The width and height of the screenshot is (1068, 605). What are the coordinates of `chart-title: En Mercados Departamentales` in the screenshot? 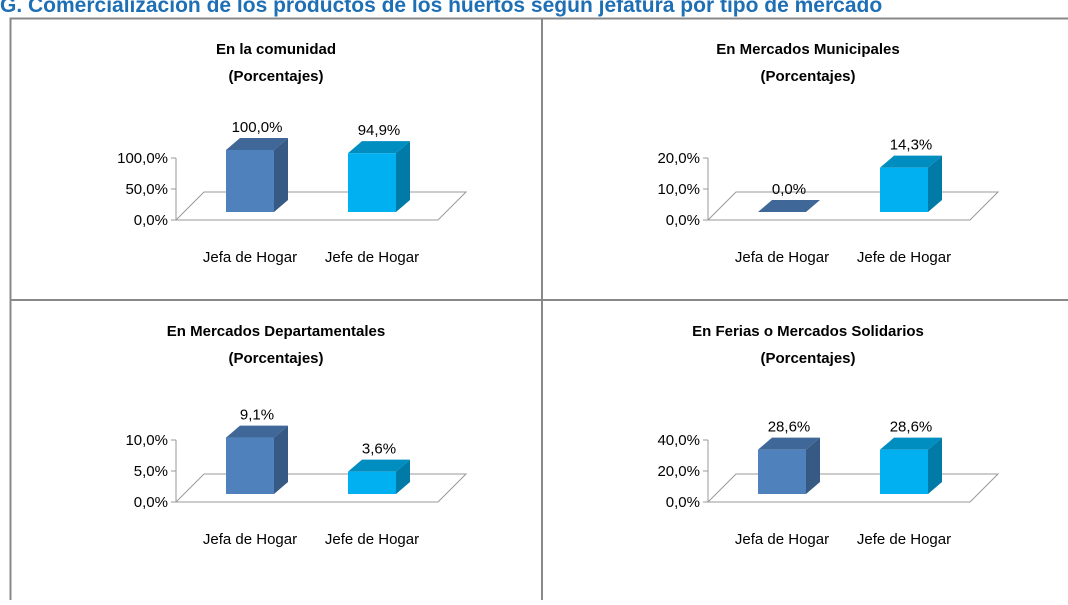 It's located at (276, 331).